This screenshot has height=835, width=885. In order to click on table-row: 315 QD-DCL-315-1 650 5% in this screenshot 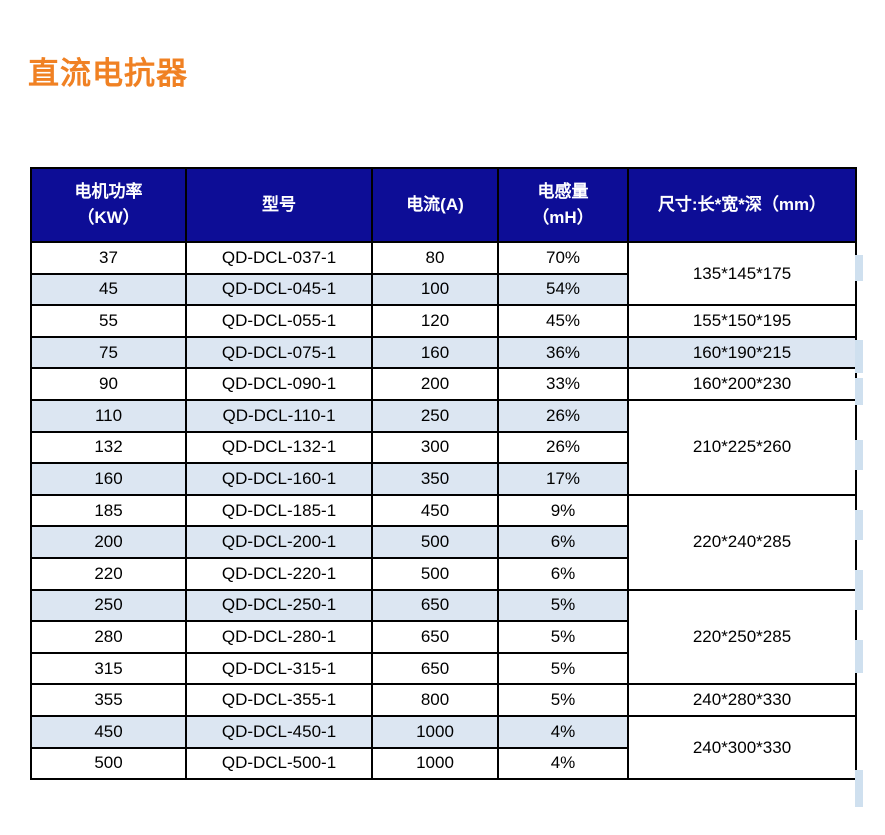, I will do `click(443, 668)`.